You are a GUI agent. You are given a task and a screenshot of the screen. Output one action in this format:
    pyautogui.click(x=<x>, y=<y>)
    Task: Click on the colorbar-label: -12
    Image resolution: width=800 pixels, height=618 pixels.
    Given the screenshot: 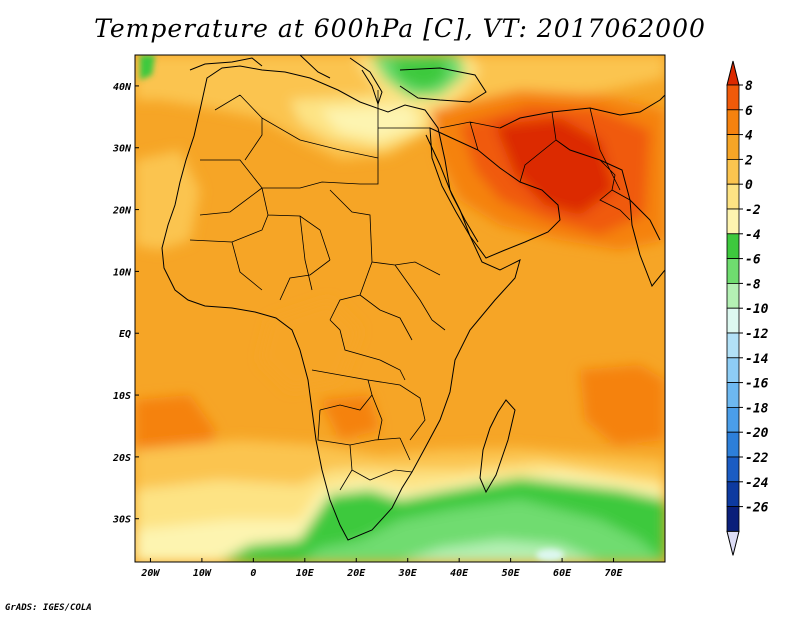 What is the action you would take?
    pyautogui.click(x=757, y=334)
    